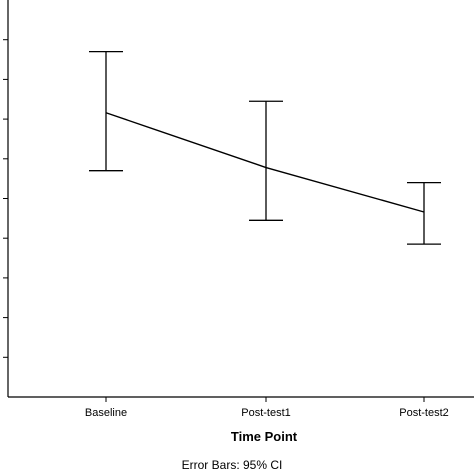  I want to click on error-bars-footnote: Error Bars: 95% CI, so click(232, 465).